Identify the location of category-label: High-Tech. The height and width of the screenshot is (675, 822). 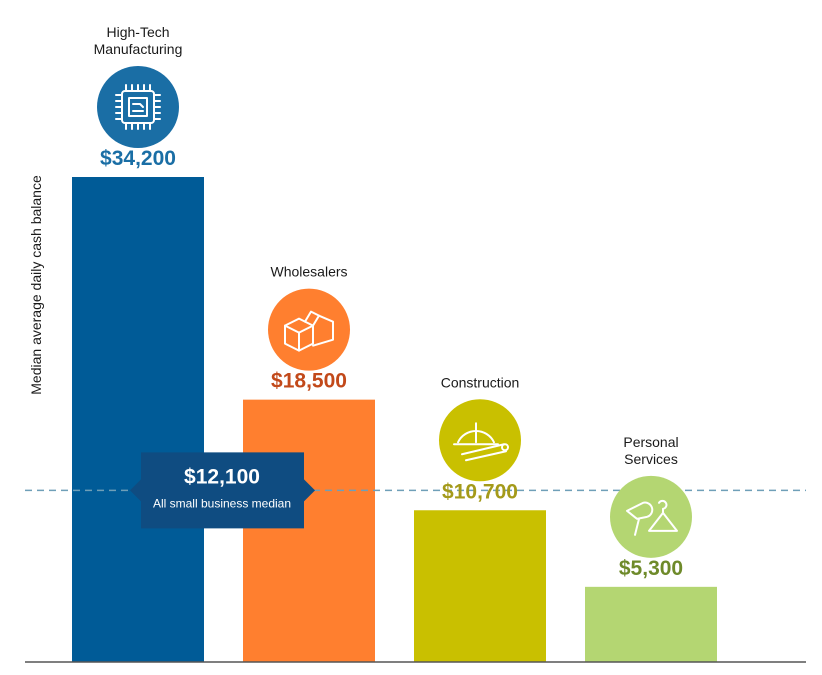
(137, 32).